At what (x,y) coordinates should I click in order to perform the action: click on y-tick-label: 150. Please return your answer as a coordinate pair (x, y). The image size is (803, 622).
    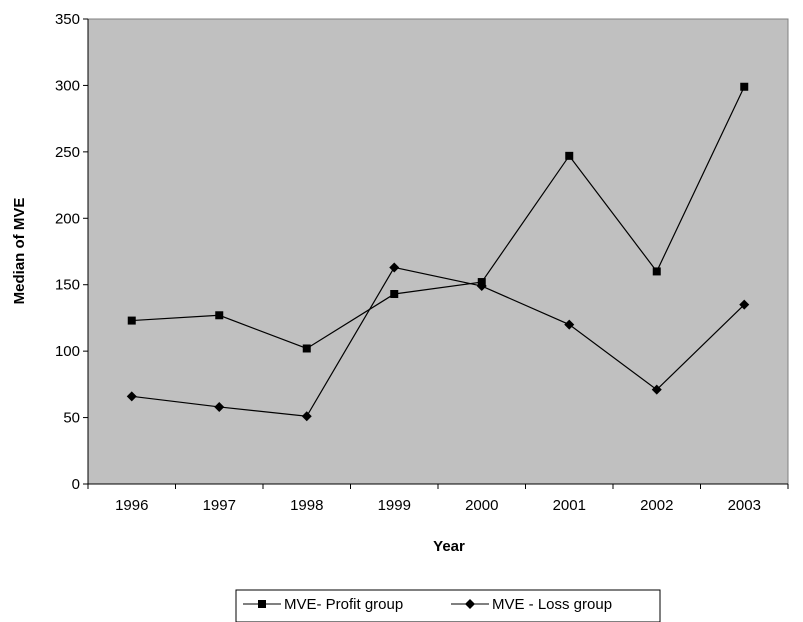
    Looking at the image, I should click on (67, 285).